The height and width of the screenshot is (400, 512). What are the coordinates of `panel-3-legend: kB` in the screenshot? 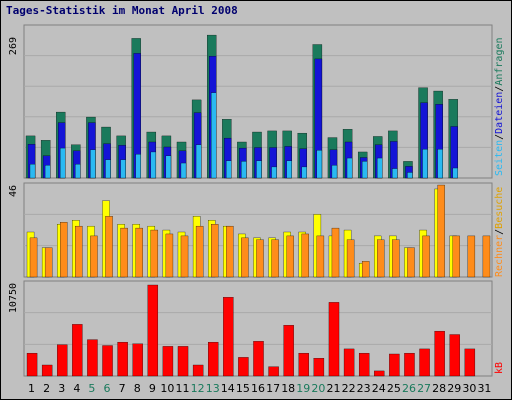 It's located at (499, 368).